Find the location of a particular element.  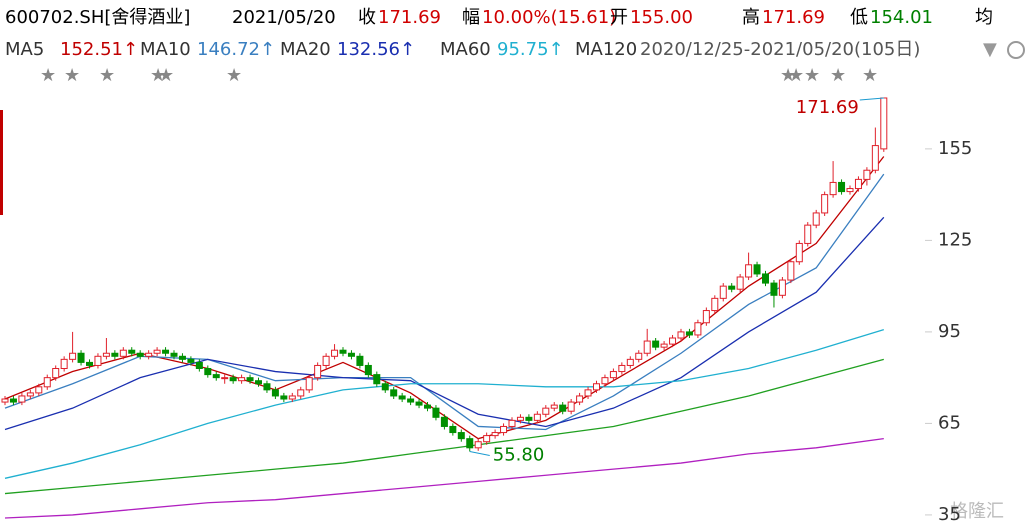

quote-value: 155.00 is located at coordinates (661, 17).